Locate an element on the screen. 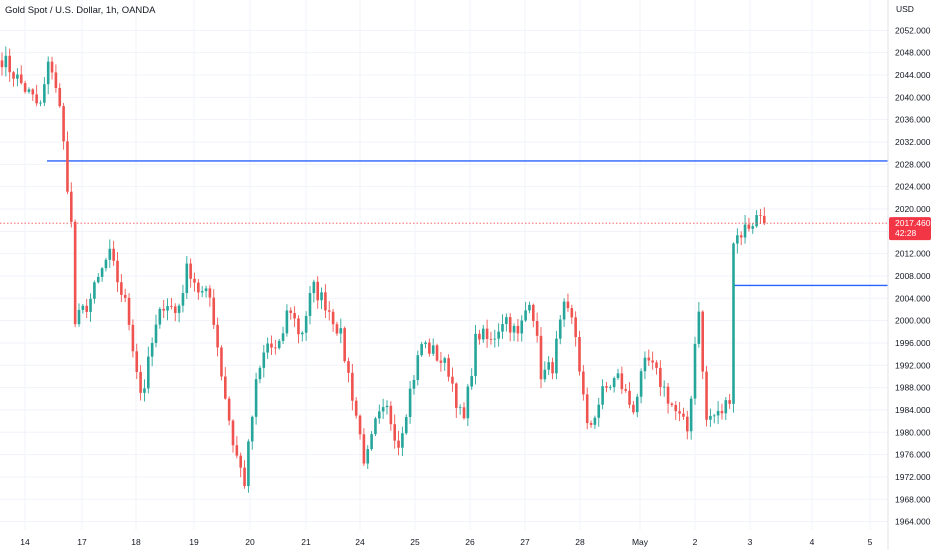 The image size is (932, 550). price-tick-label: 1980.000 is located at coordinates (913, 432).